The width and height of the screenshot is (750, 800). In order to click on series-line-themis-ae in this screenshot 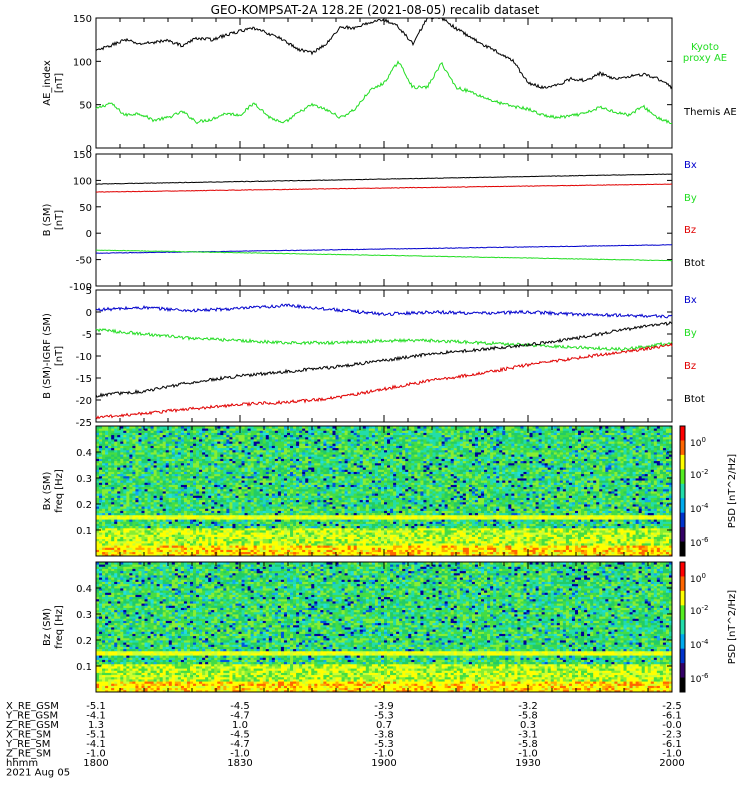, I will do `click(384, 53)`.